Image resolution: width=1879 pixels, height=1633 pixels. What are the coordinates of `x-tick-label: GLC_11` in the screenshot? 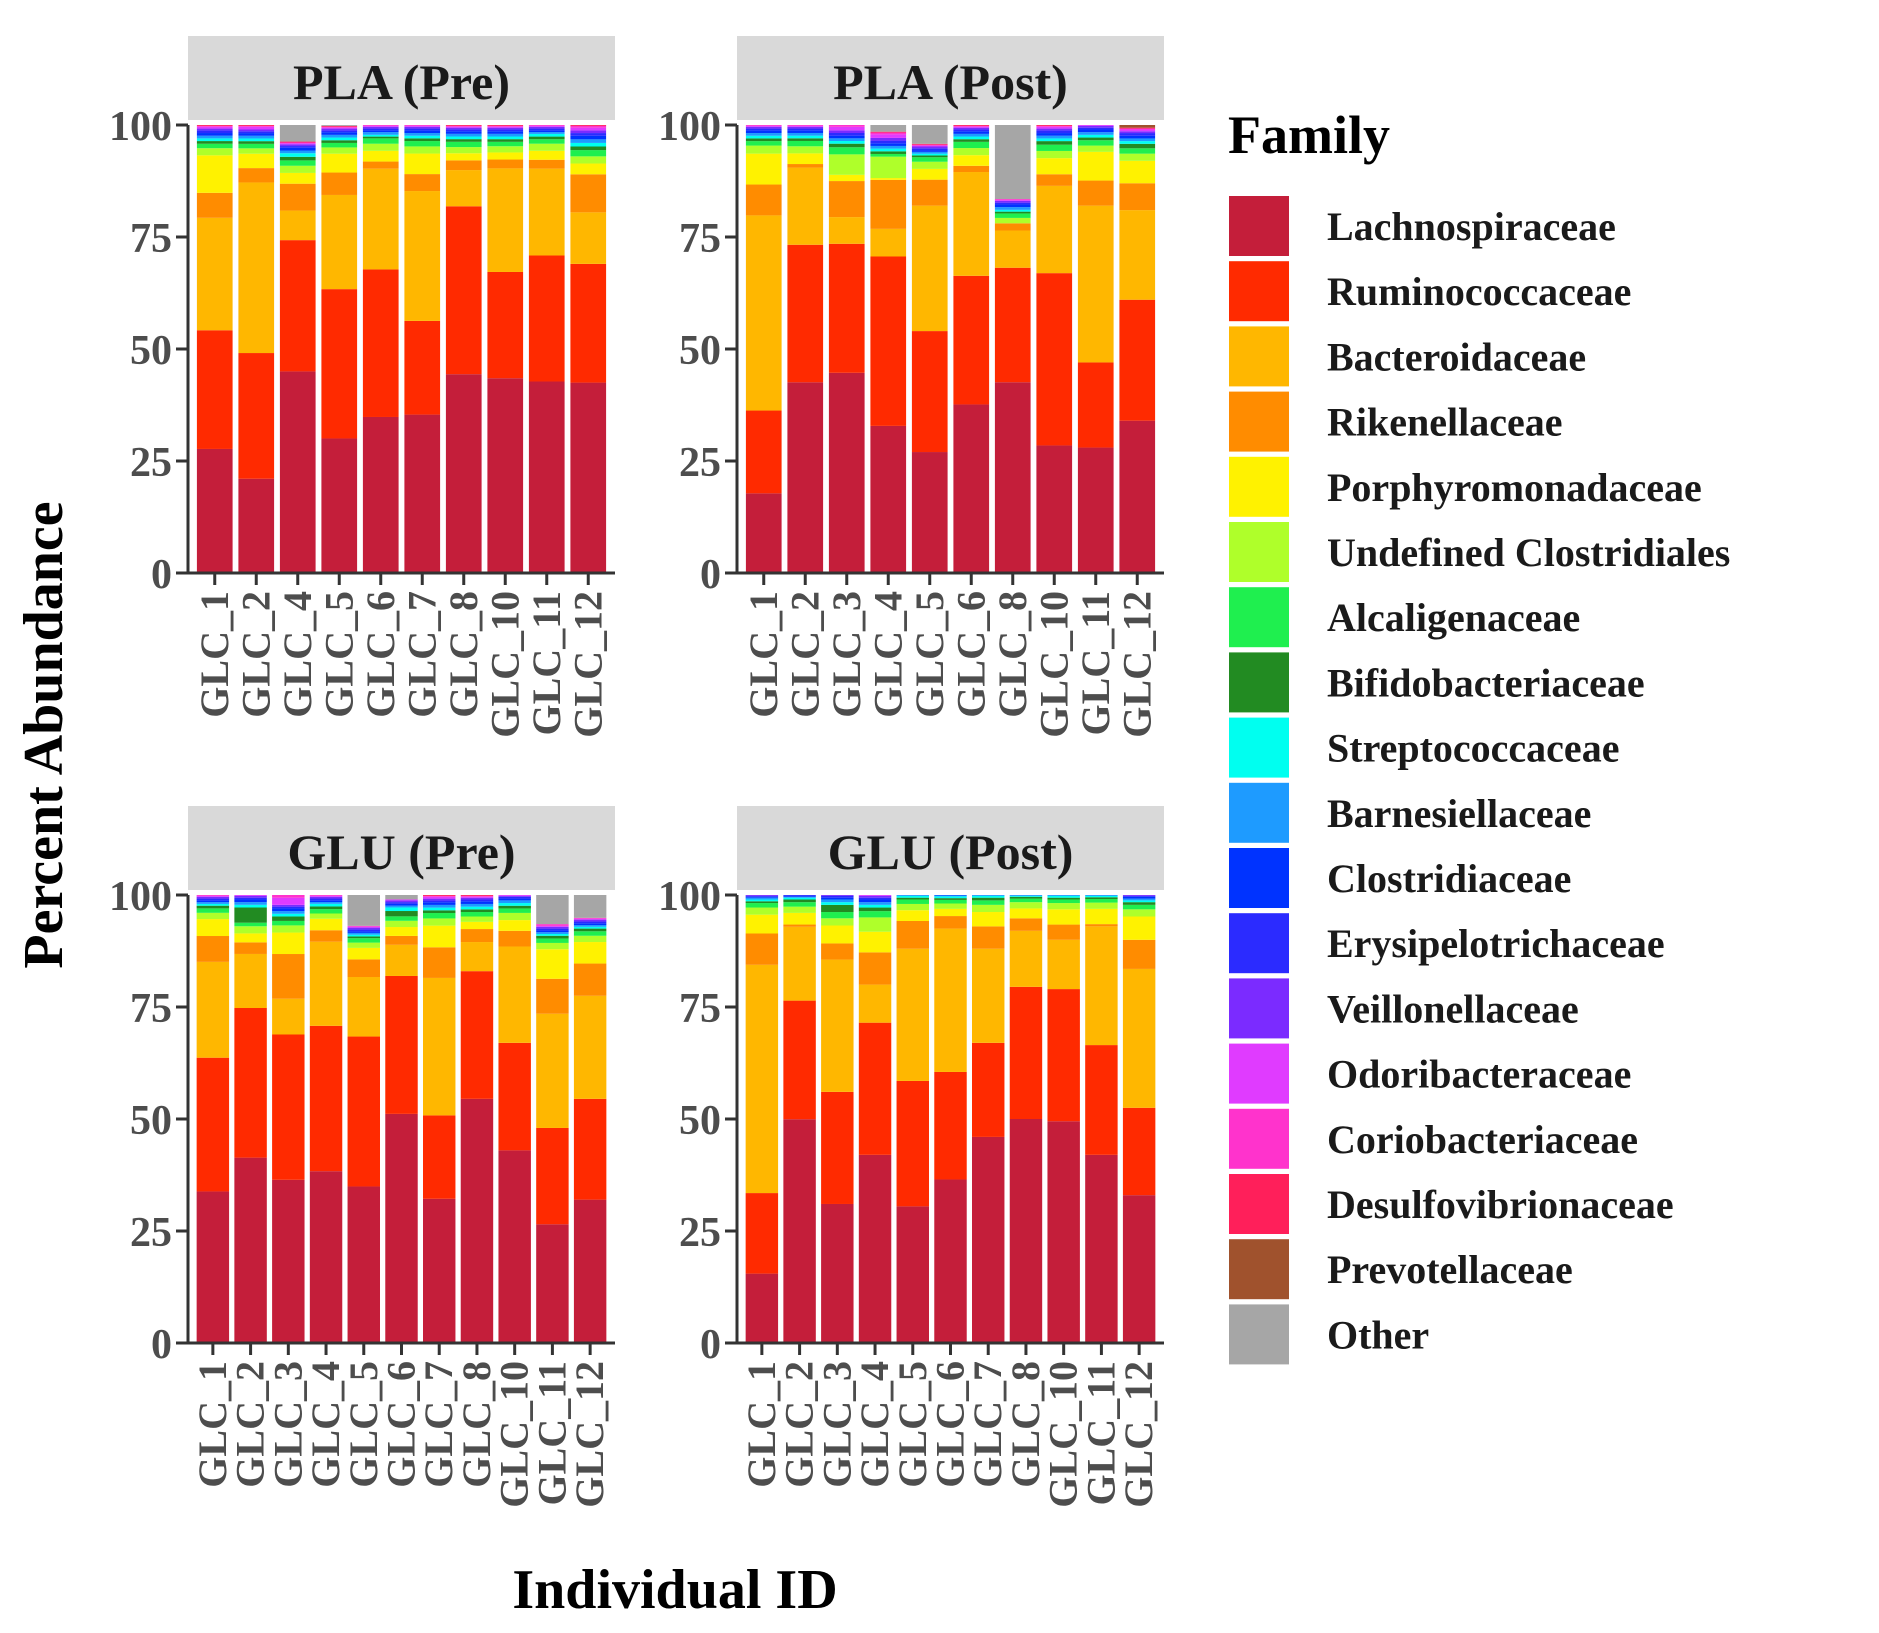 It's located at (1100, 1433).